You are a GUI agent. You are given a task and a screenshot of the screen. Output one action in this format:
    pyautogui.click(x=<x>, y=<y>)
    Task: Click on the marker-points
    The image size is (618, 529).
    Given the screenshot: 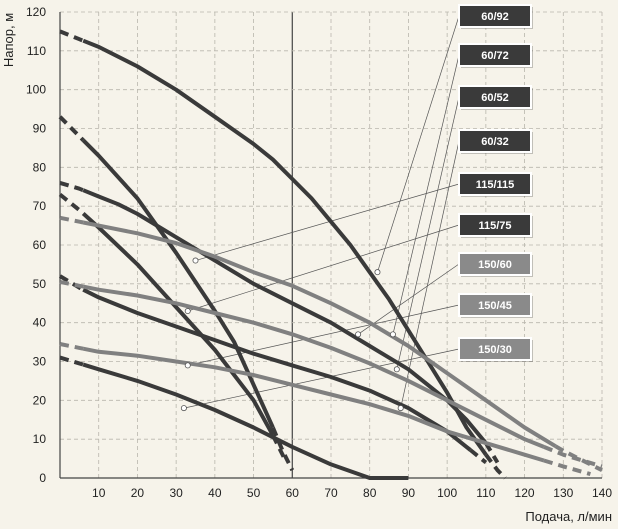 What is the action you would take?
    pyautogui.click(x=292, y=334)
    